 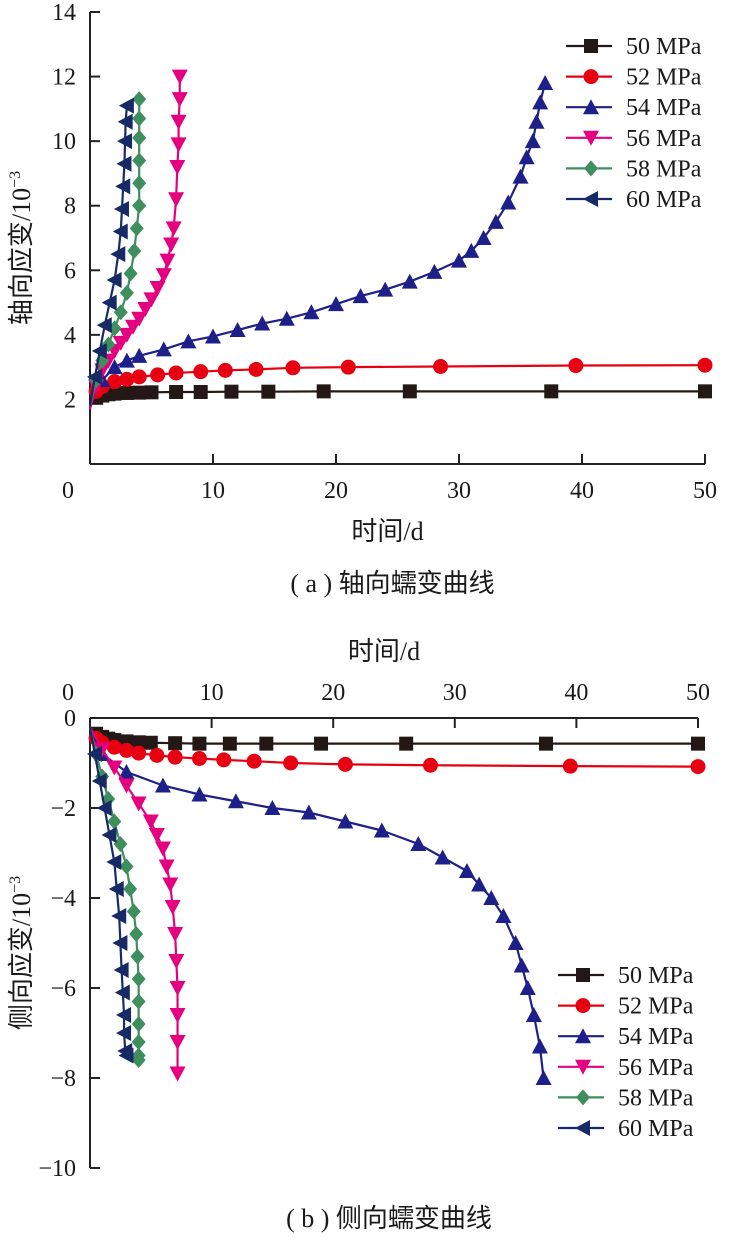 What do you see at coordinates (656, 1129) in the screenshot?
I see `legend-label: 60 MPa` at bounding box center [656, 1129].